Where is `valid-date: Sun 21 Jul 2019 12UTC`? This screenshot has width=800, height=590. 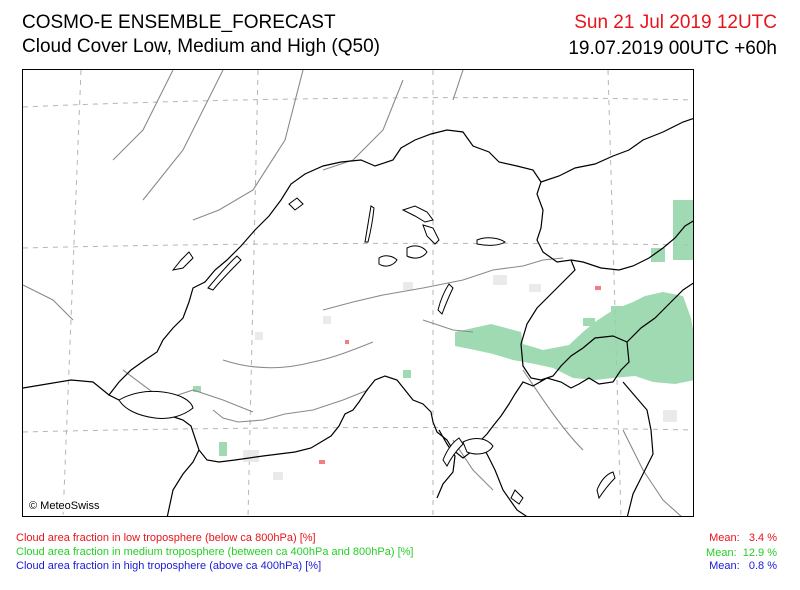
valid-date: Sun 21 Jul 2019 12UTC is located at coordinates (675, 22).